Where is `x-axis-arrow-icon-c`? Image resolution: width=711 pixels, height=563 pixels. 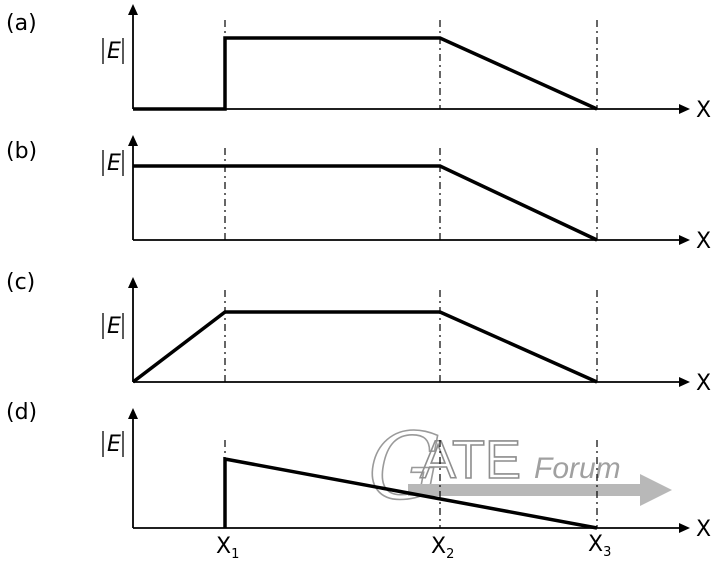
x-axis-arrow-icon-c is located at coordinates (684, 382).